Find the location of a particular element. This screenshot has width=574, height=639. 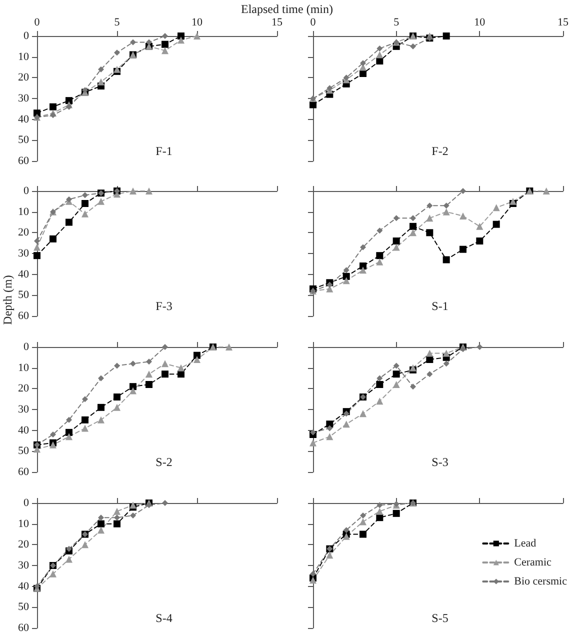

legend-label: Ceramic is located at coordinates (533, 562).